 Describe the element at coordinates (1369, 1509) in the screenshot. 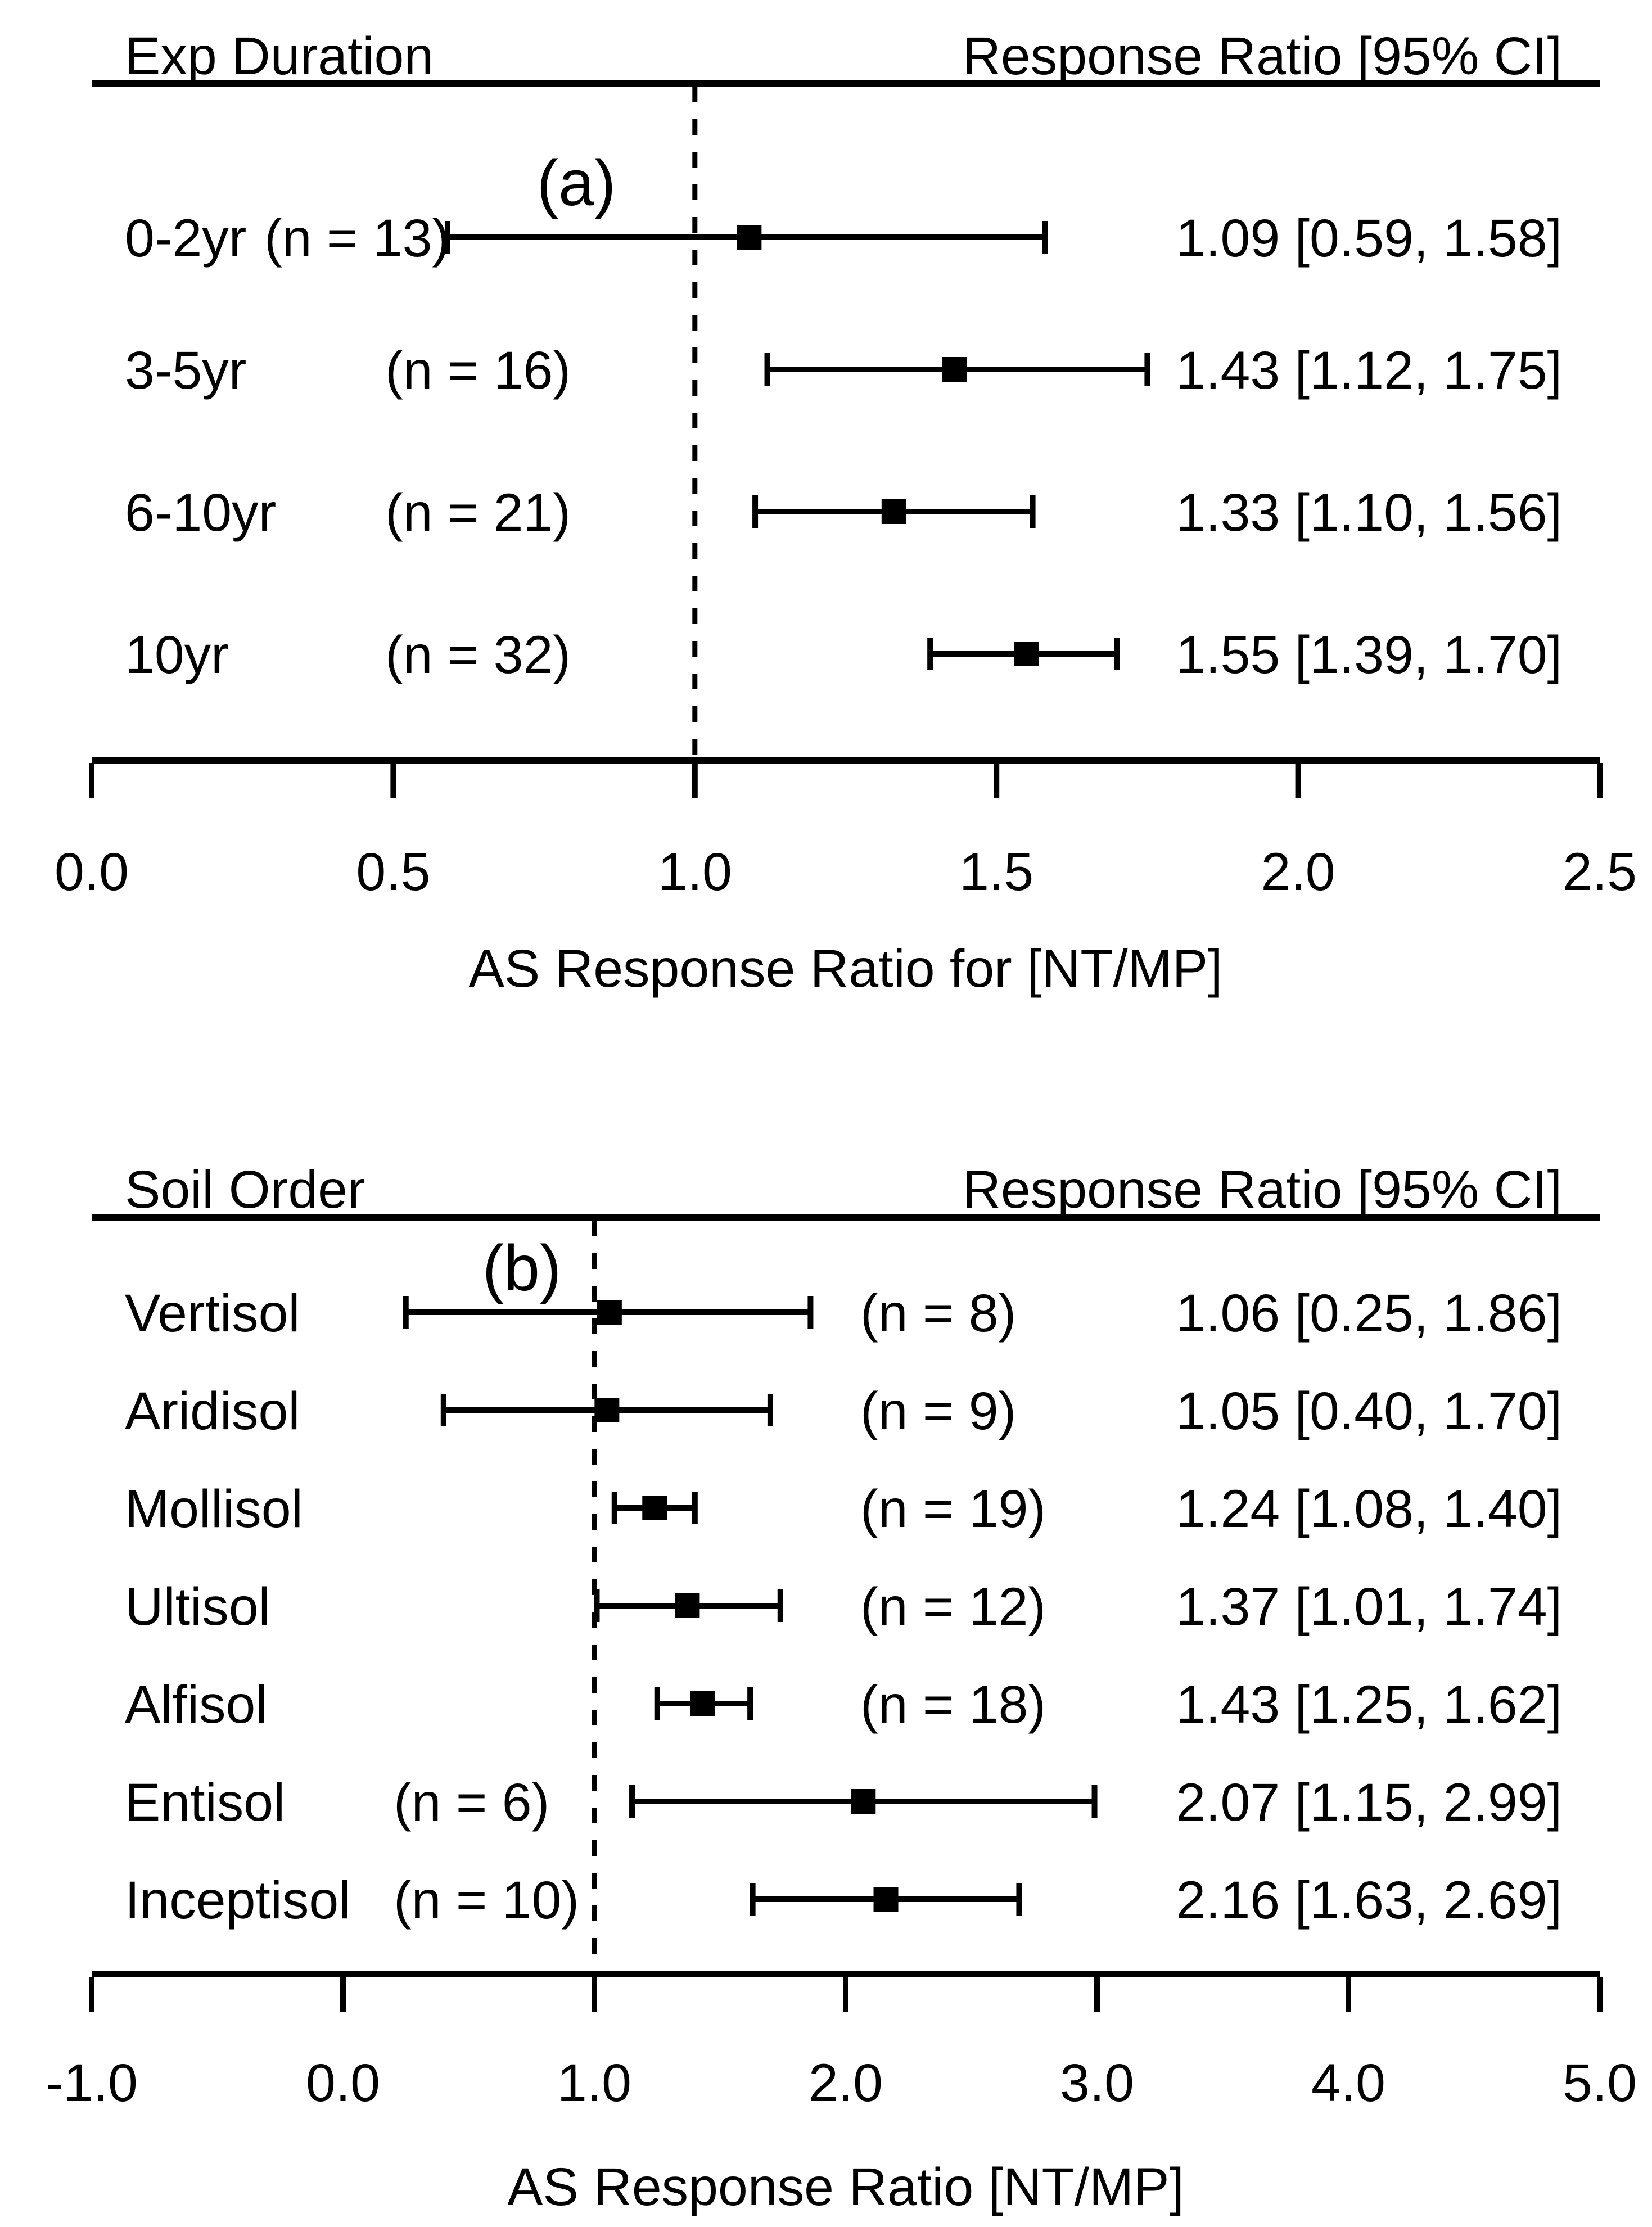

I see `row-value: 1.24 [1.08, 1.40]` at that location.